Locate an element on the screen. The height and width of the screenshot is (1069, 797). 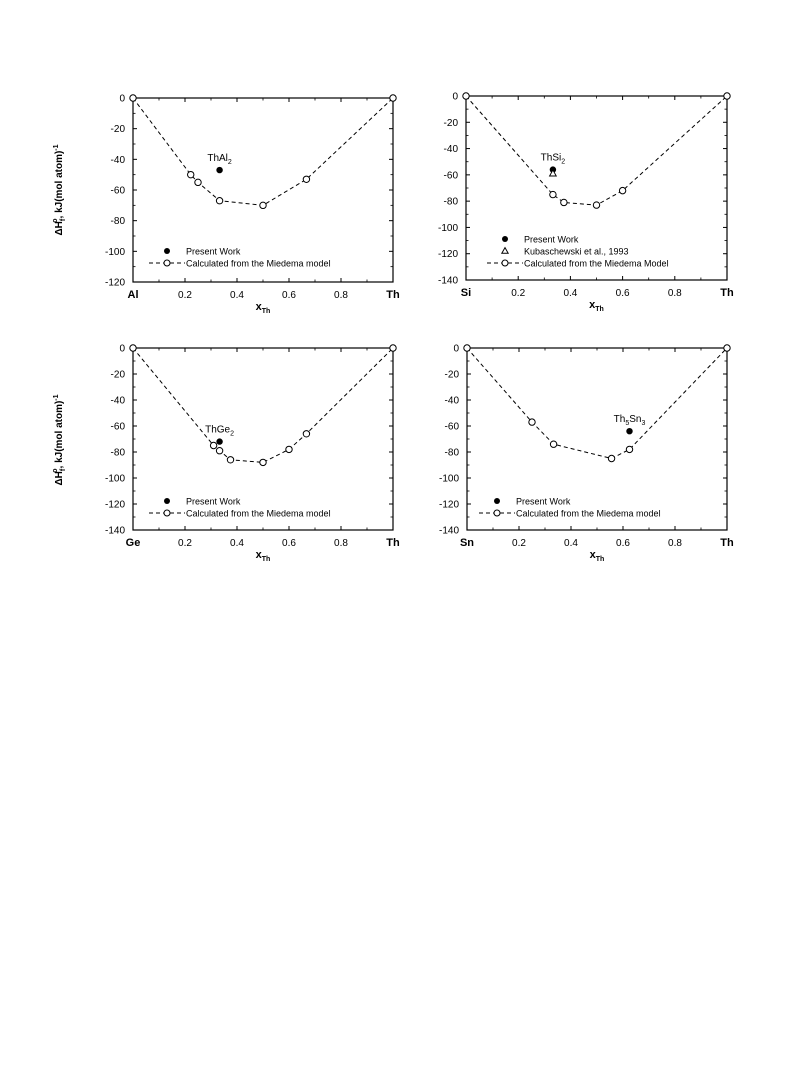
x-start-element-label: Al is located at coordinates (133, 295).